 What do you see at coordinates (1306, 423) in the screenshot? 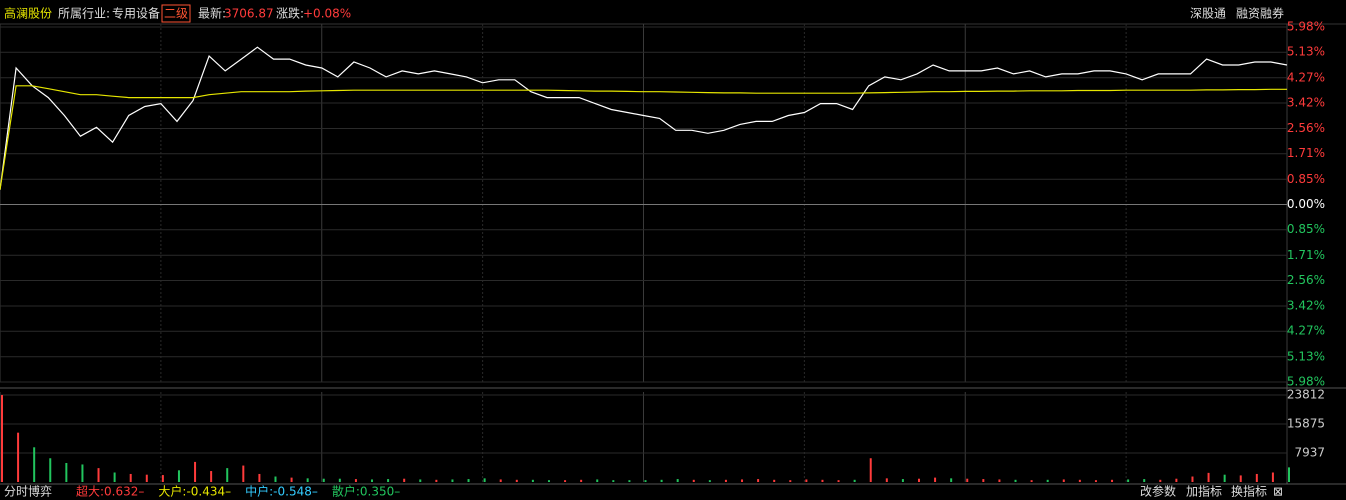
I see `y-tick-label: 15875` at bounding box center [1306, 423].